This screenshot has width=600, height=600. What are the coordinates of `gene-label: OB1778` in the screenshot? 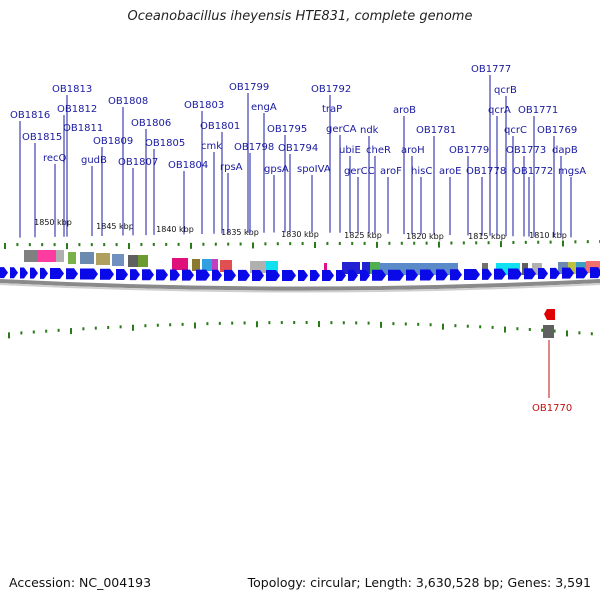 It's located at (486, 171).